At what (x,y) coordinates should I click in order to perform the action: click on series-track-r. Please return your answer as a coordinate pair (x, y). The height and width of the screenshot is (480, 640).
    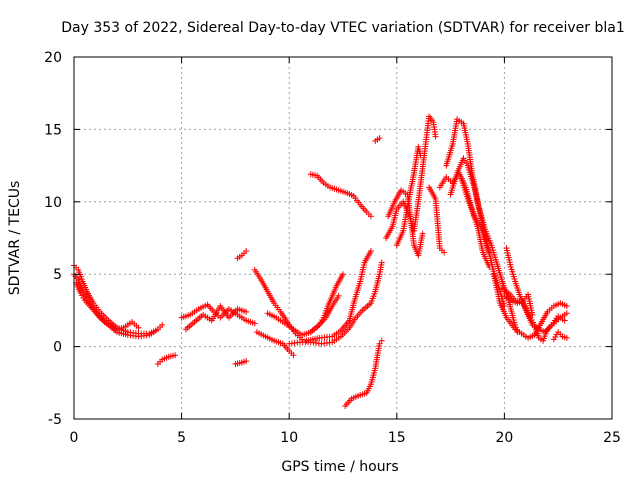
    Looking at the image, I should click on (377, 139).